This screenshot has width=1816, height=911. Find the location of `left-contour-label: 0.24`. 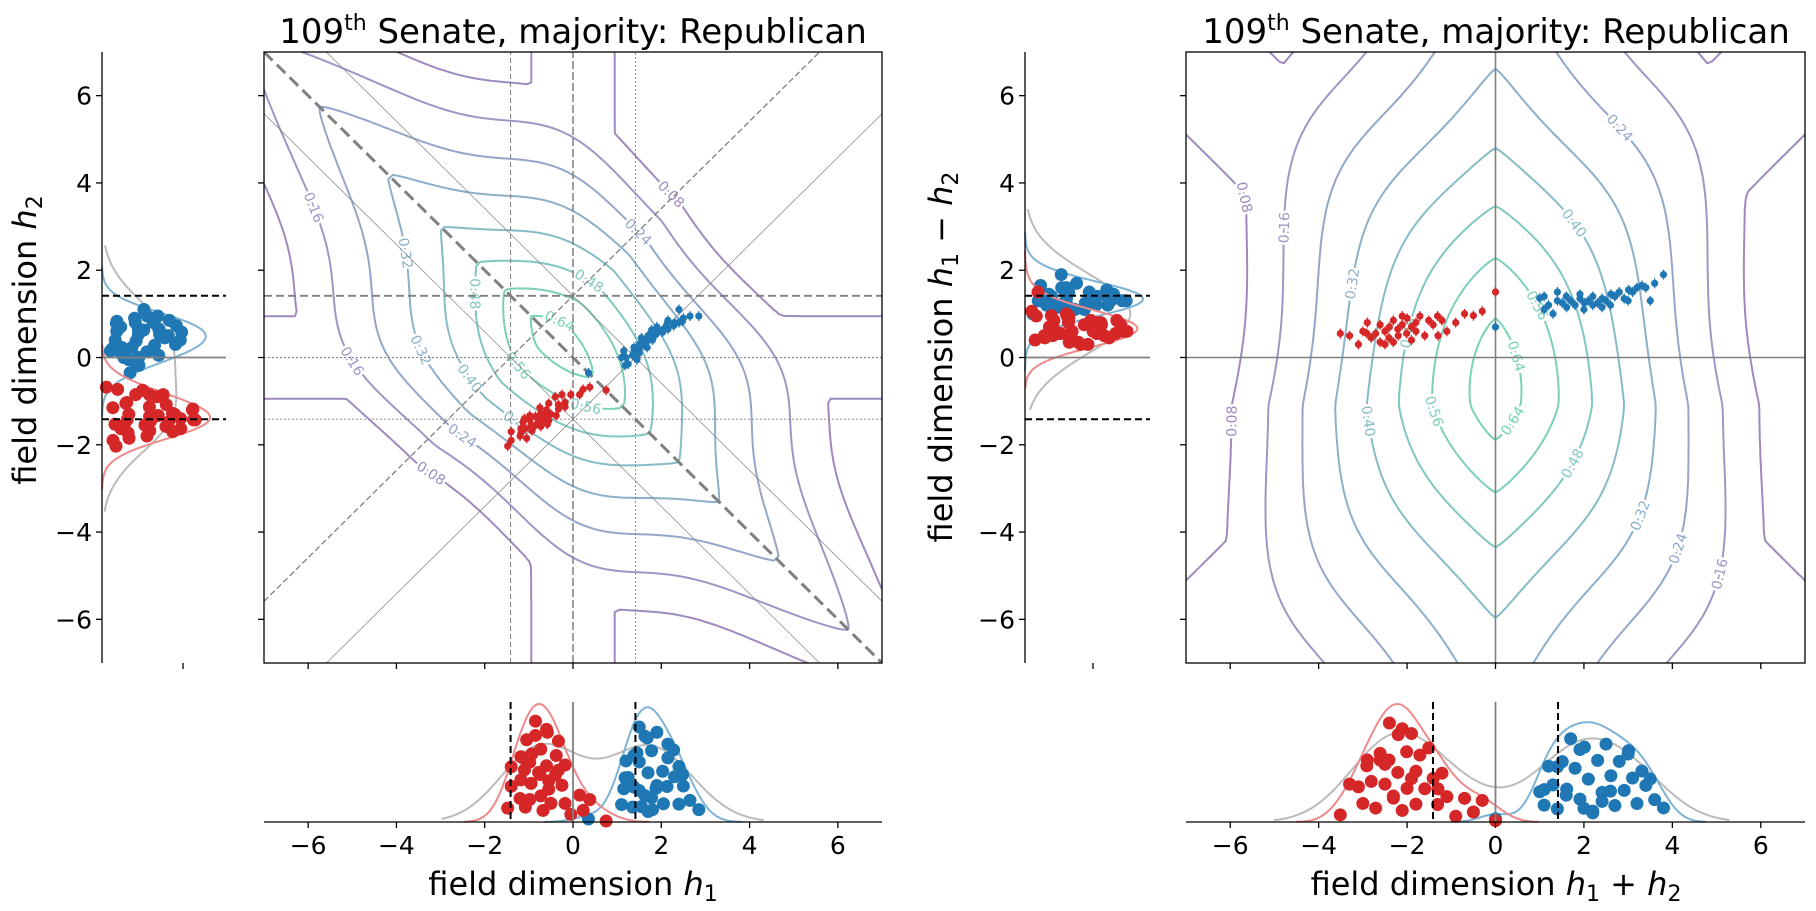

left-contour-label: 0.24 is located at coordinates (462, 436).